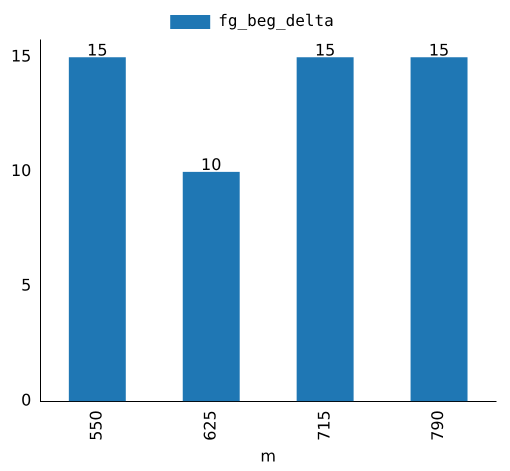 This screenshot has width=510, height=471. Describe the element at coordinates (21, 56) in the screenshot. I see `y-tick-label: 15` at that location.